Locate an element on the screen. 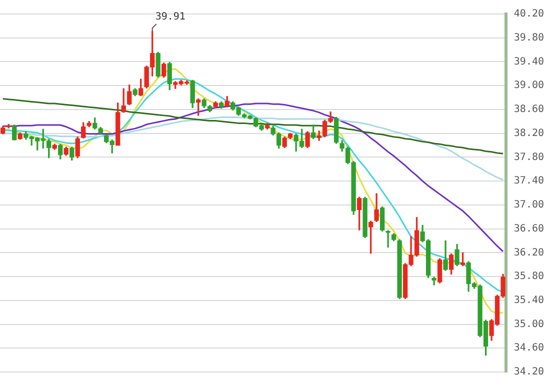 The width and height of the screenshot is (554, 386). y-tick-label: 38.60 is located at coordinates (529, 110).